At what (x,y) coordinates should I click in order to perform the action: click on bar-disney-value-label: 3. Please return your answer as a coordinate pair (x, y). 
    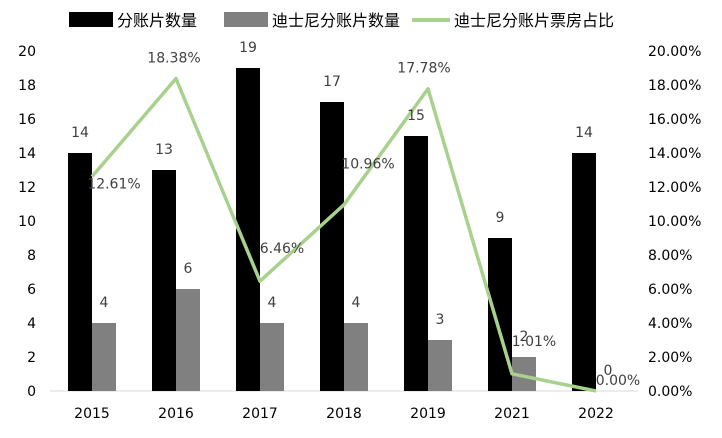
    Looking at the image, I should click on (440, 320).